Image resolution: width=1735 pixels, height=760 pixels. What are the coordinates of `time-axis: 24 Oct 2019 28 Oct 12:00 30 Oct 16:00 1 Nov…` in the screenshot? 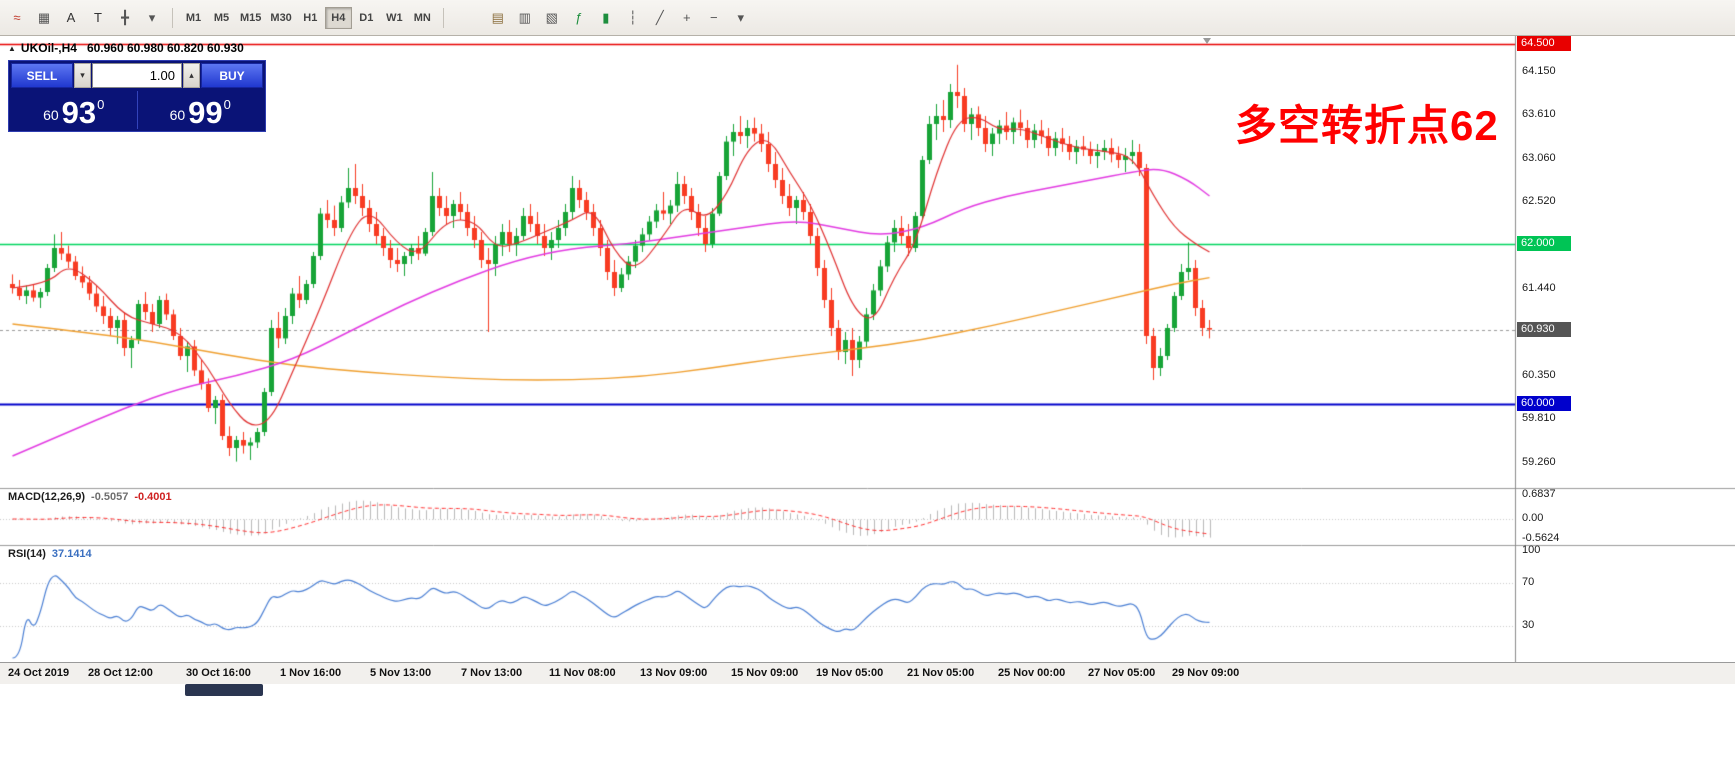 It's located at (867, 673).